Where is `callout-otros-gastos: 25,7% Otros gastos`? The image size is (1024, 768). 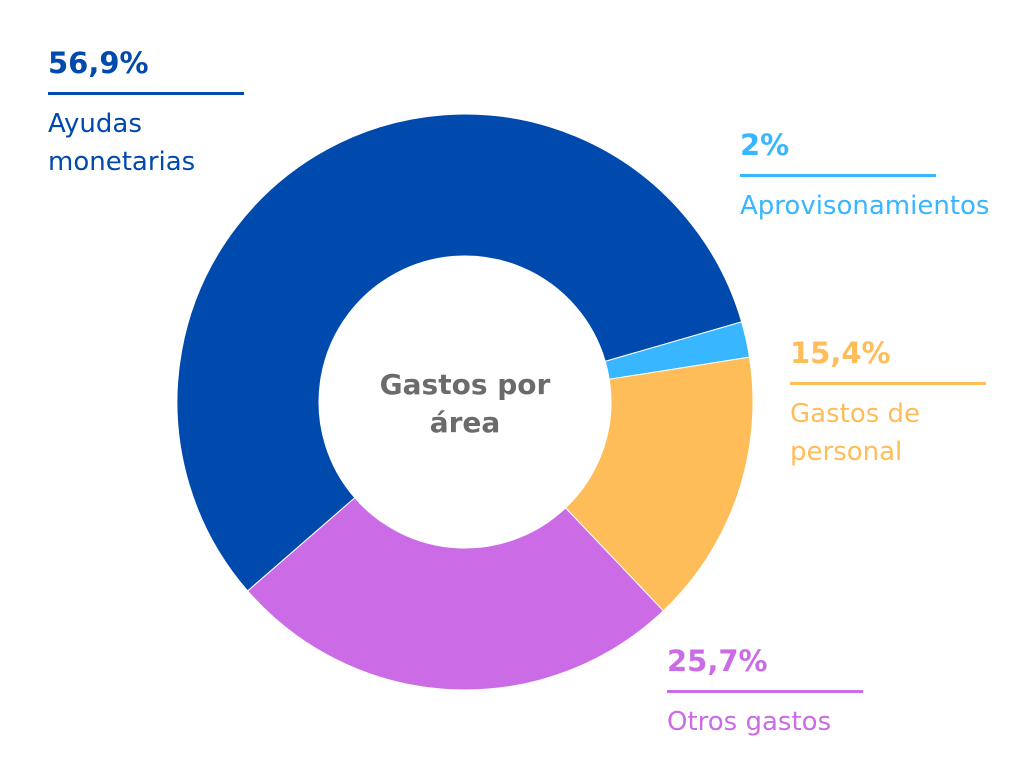 callout-otros-gastos: 25,7% Otros gastos is located at coordinates (765, 692).